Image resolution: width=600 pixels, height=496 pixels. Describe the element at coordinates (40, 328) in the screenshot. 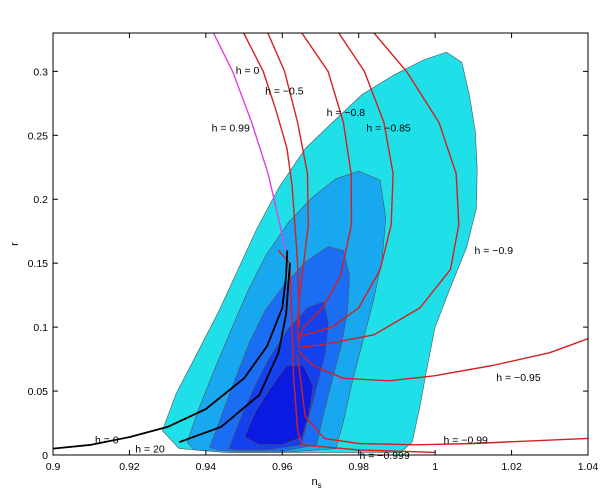

I see `y-tick-label: 0.1` at that location.